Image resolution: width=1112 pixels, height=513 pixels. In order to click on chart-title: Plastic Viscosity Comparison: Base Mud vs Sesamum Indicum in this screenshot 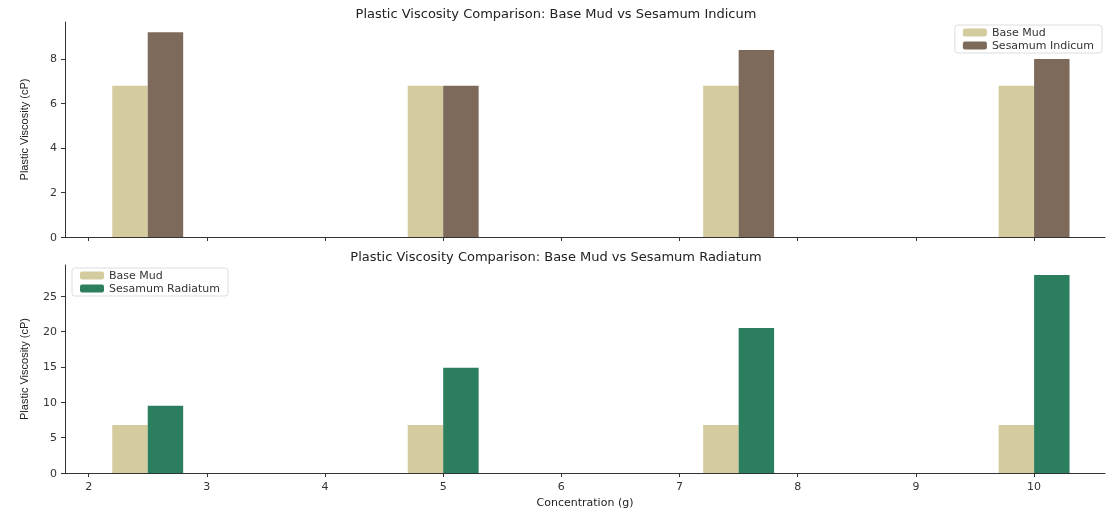, I will do `click(556, 13)`.